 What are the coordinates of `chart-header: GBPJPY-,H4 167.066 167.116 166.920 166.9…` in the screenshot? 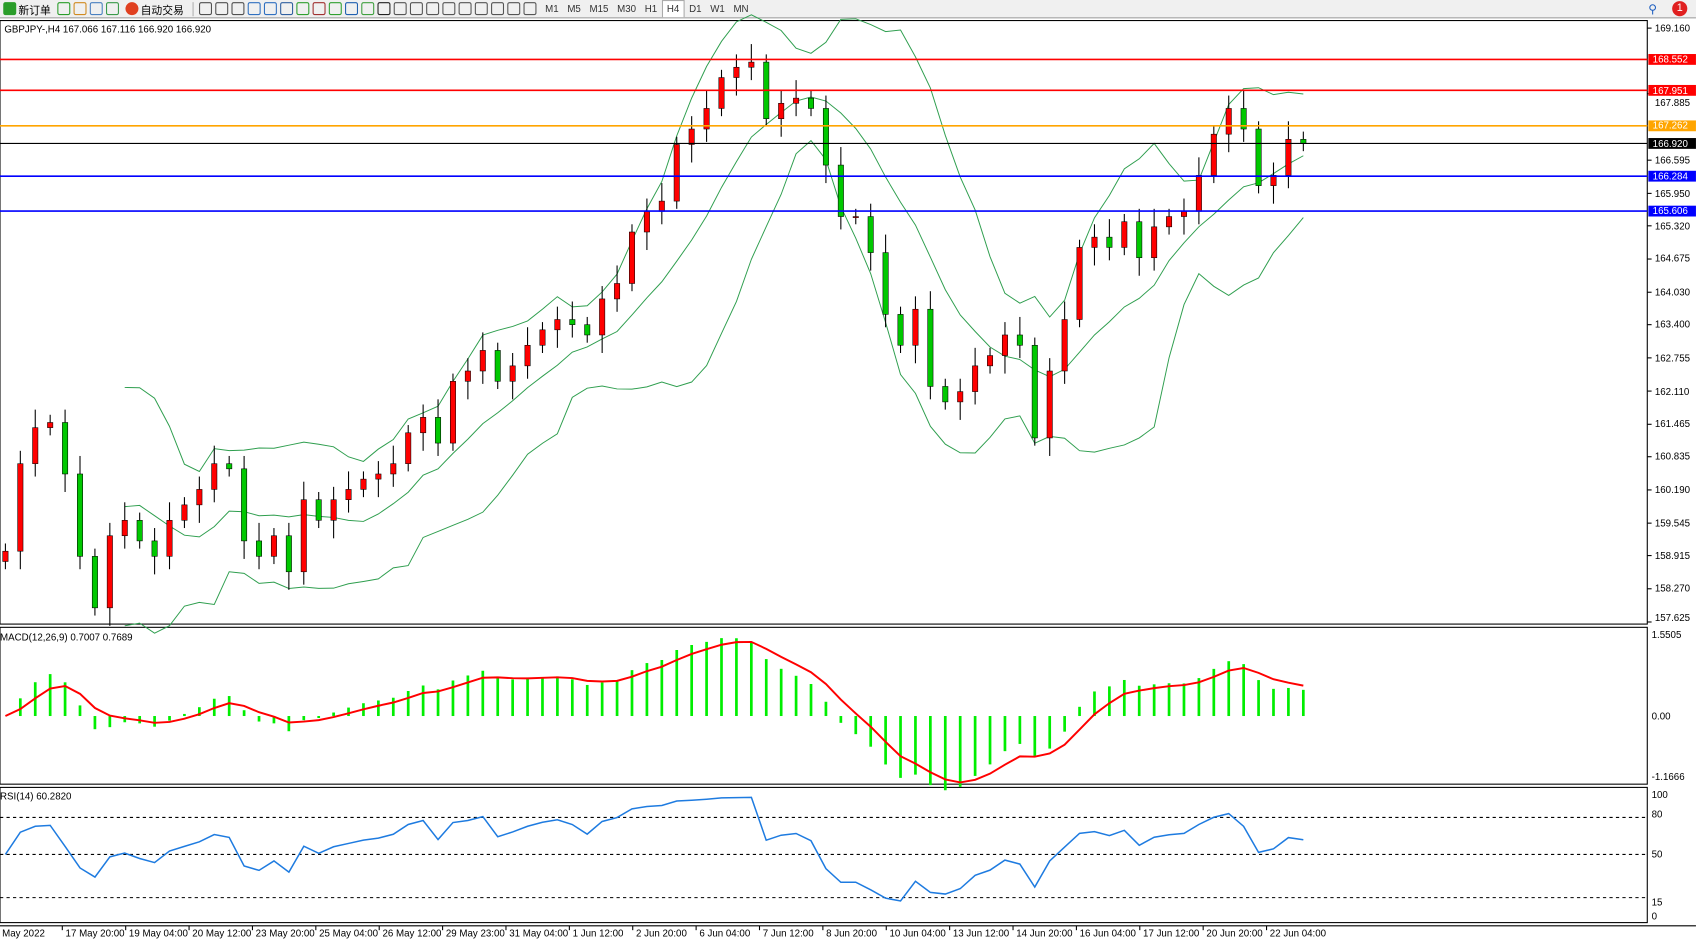 It's located at (108, 29).